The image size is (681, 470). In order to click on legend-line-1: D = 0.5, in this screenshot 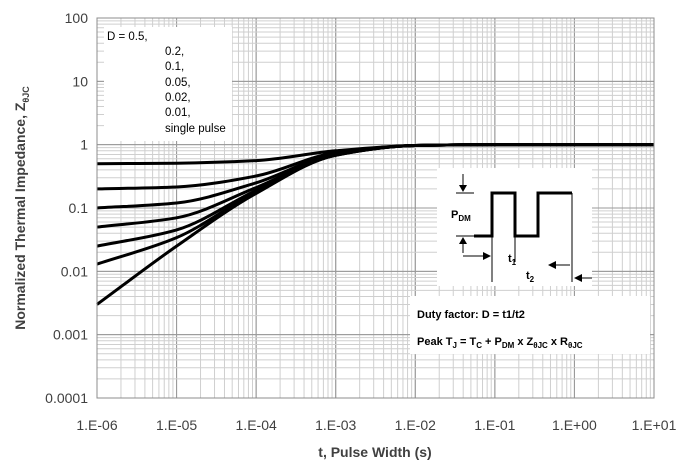, I will do `click(127, 37)`.